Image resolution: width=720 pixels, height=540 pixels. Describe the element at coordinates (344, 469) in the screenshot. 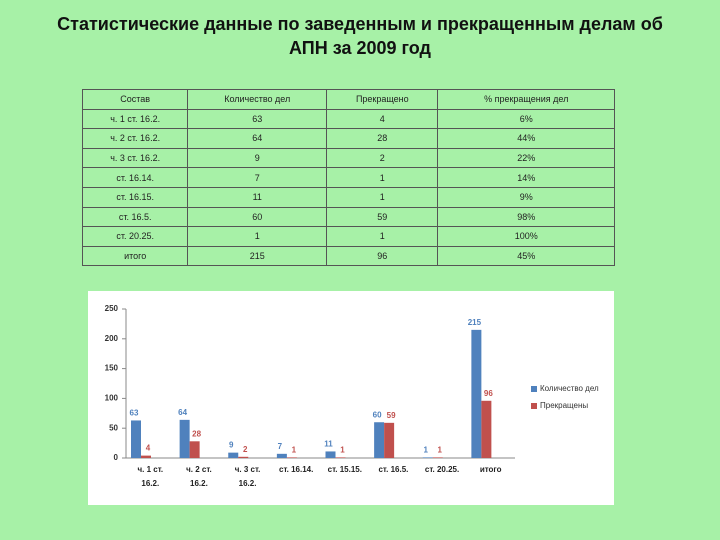

I see `x-tick-label: ст. 15.15.` at that location.